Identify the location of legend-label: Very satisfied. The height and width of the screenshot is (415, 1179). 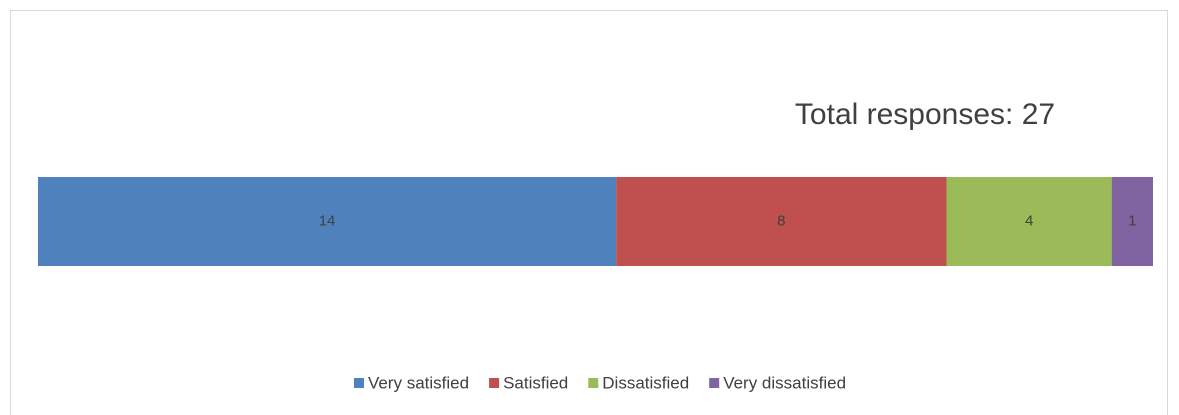
(418, 382).